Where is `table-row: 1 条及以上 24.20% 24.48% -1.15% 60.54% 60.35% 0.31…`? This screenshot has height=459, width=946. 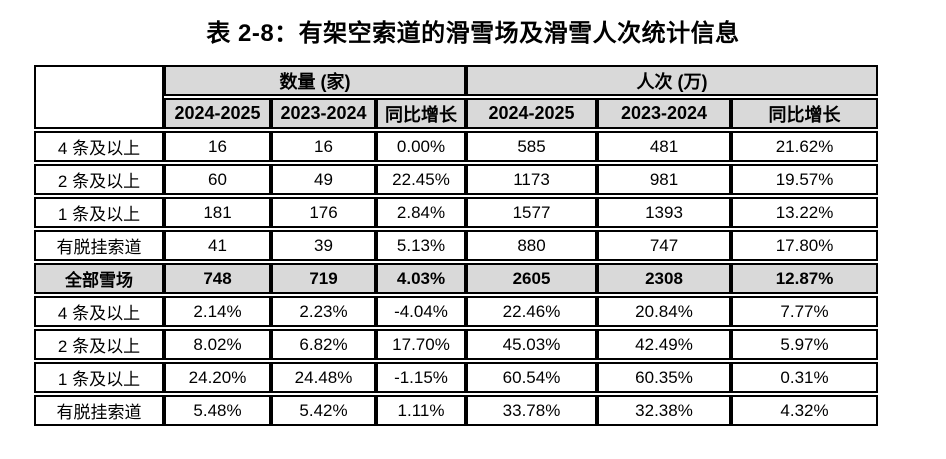
table-row: 1 条及以上 24.20% 24.48% -1.15% 60.54% 60.35% 0.31… is located at coordinates (456, 377).